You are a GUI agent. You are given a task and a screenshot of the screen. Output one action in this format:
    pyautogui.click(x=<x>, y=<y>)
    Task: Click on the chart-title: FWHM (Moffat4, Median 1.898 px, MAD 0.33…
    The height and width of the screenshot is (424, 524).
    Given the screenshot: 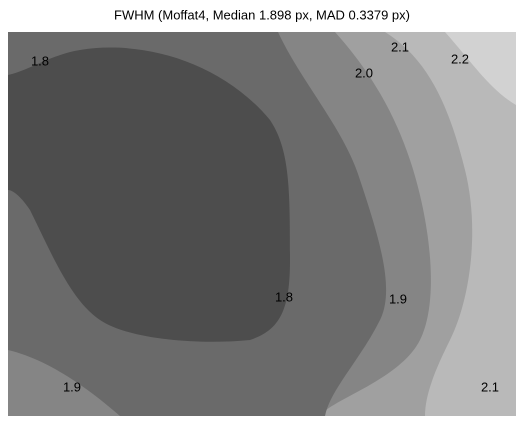 What is the action you would take?
    pyautogui.click(x=262, y=14)
    